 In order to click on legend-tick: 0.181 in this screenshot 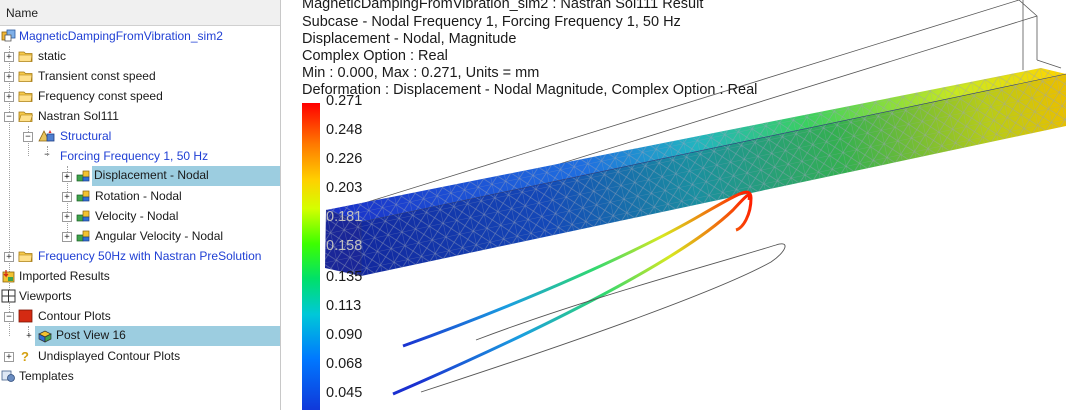, I will do `click(344, 217)`.